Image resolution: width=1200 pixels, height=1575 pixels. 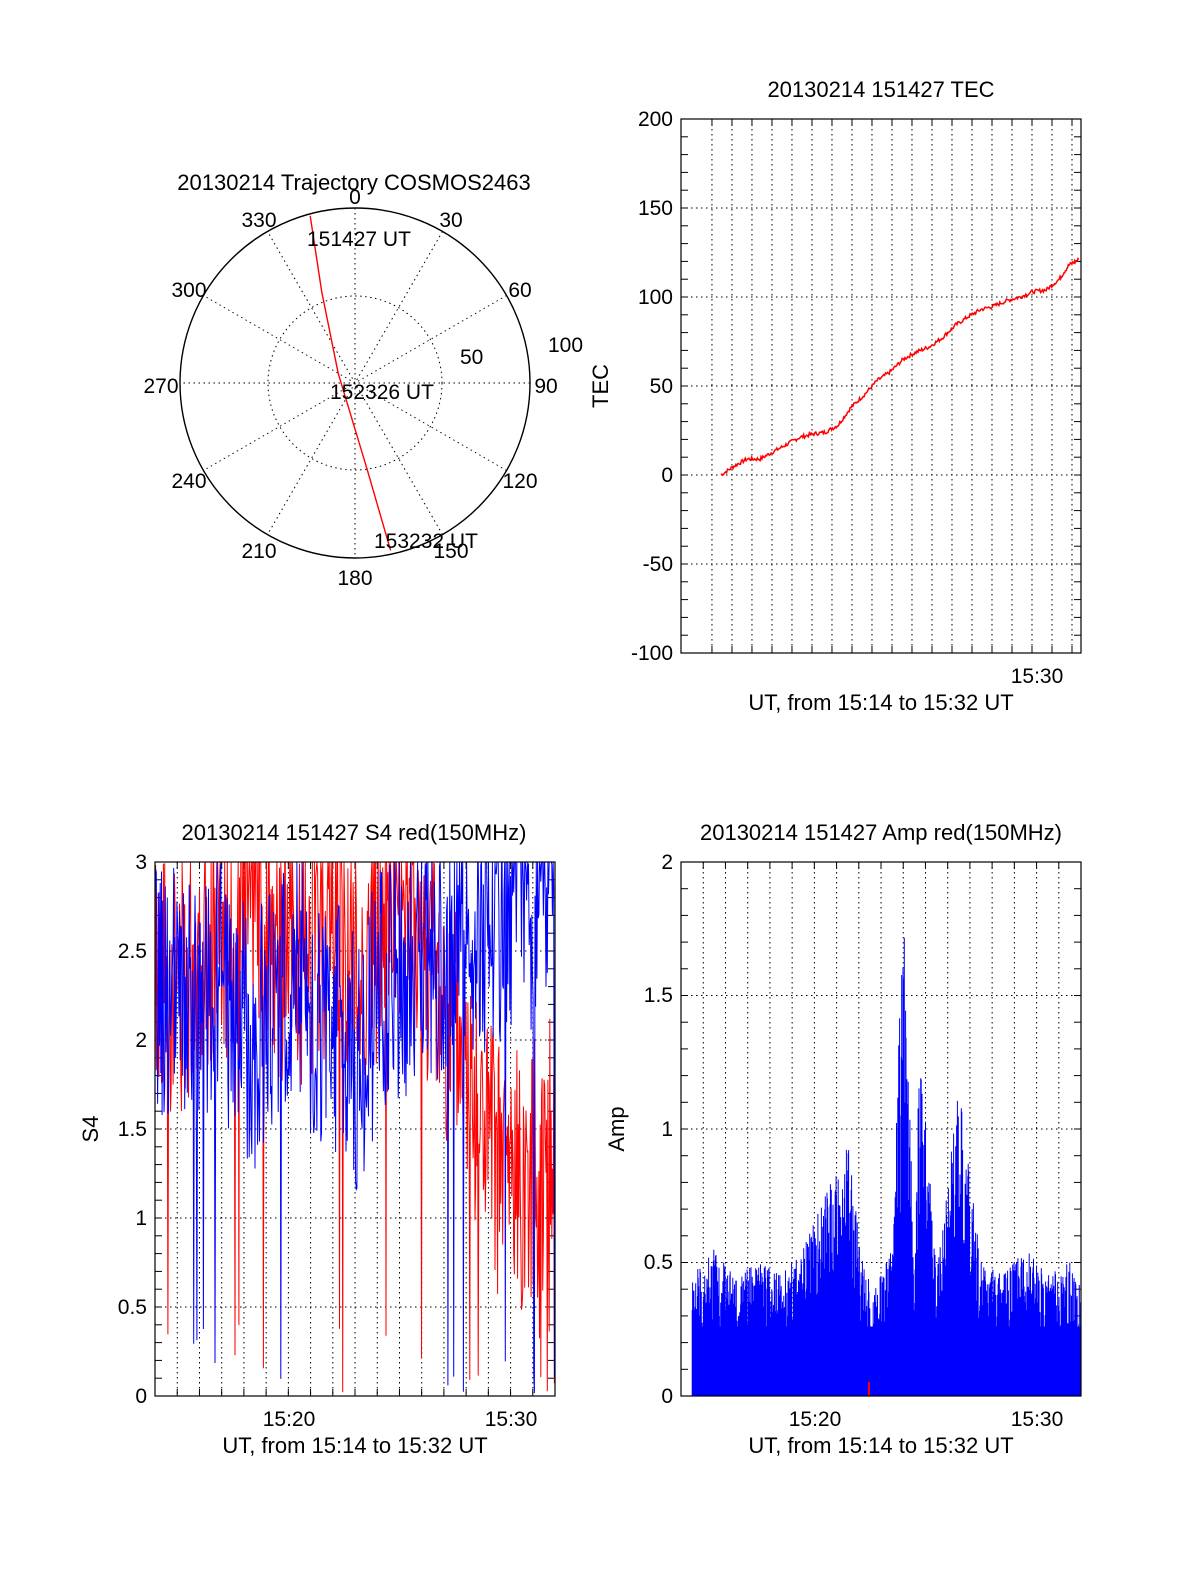 I want to click on amp-xtick: 15:30, so click(x=1037, y=1419).